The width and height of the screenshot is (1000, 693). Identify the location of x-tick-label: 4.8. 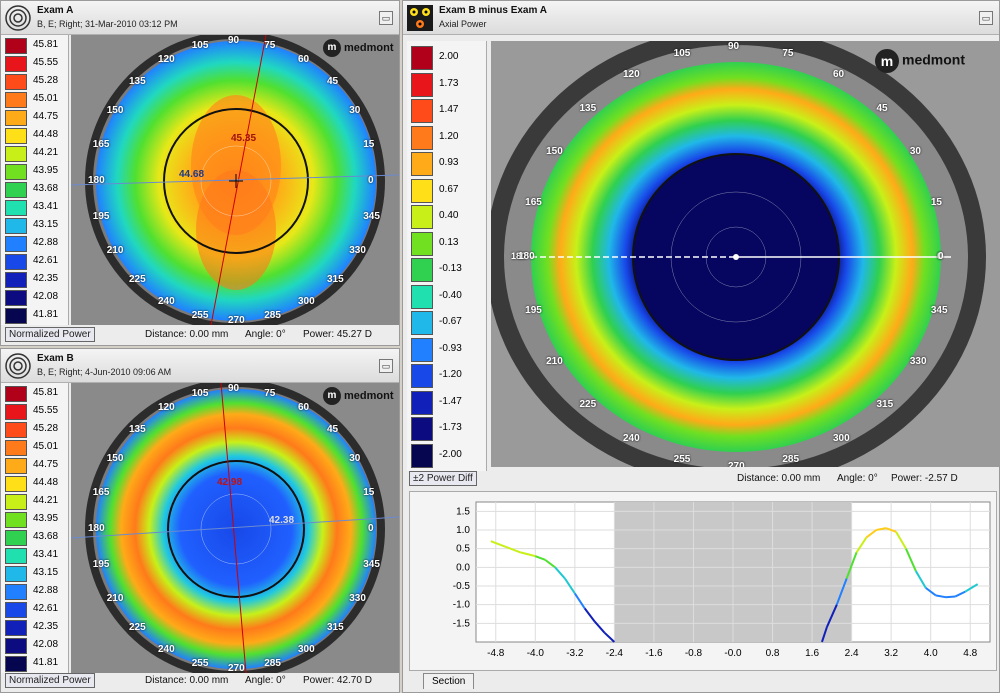
(970, 653).